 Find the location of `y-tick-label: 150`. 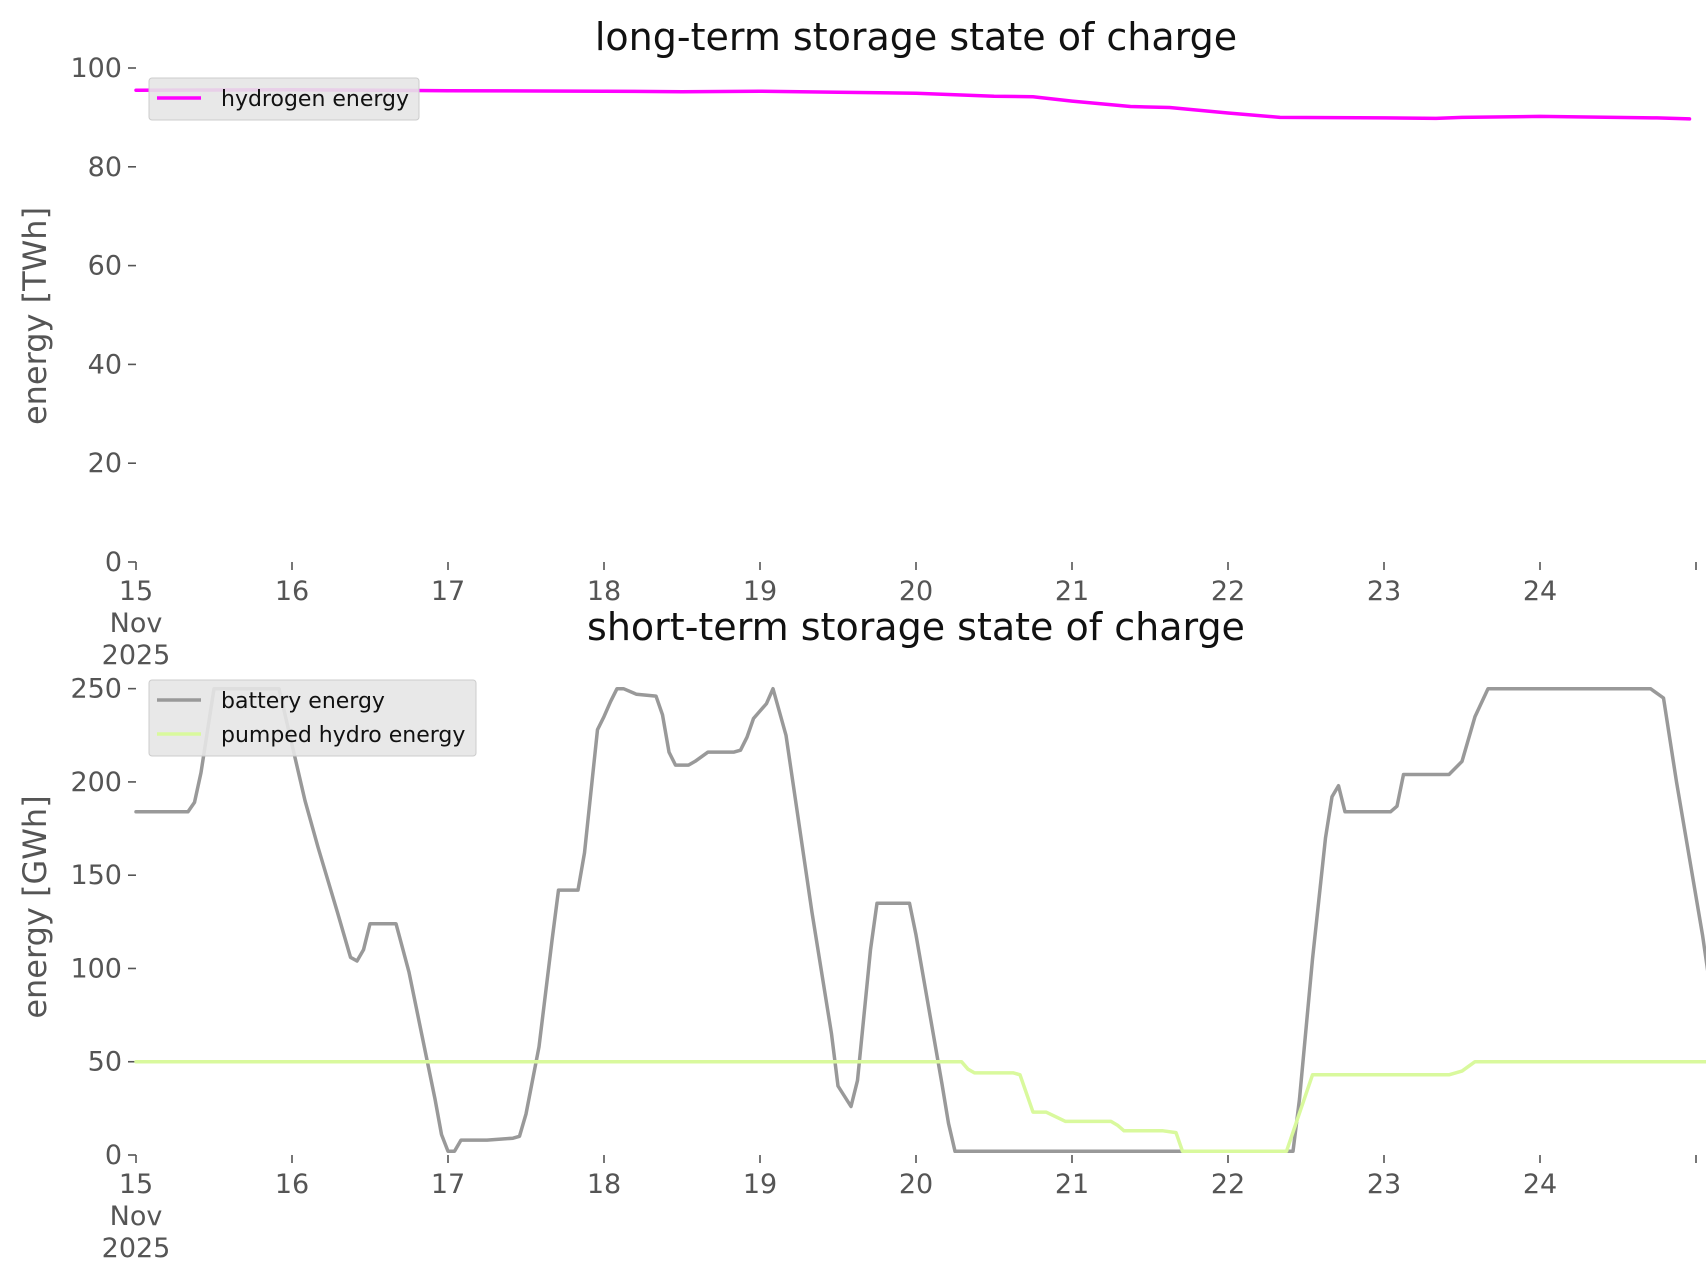

y-tick-label: 150 is located at coordinates (96, 875).